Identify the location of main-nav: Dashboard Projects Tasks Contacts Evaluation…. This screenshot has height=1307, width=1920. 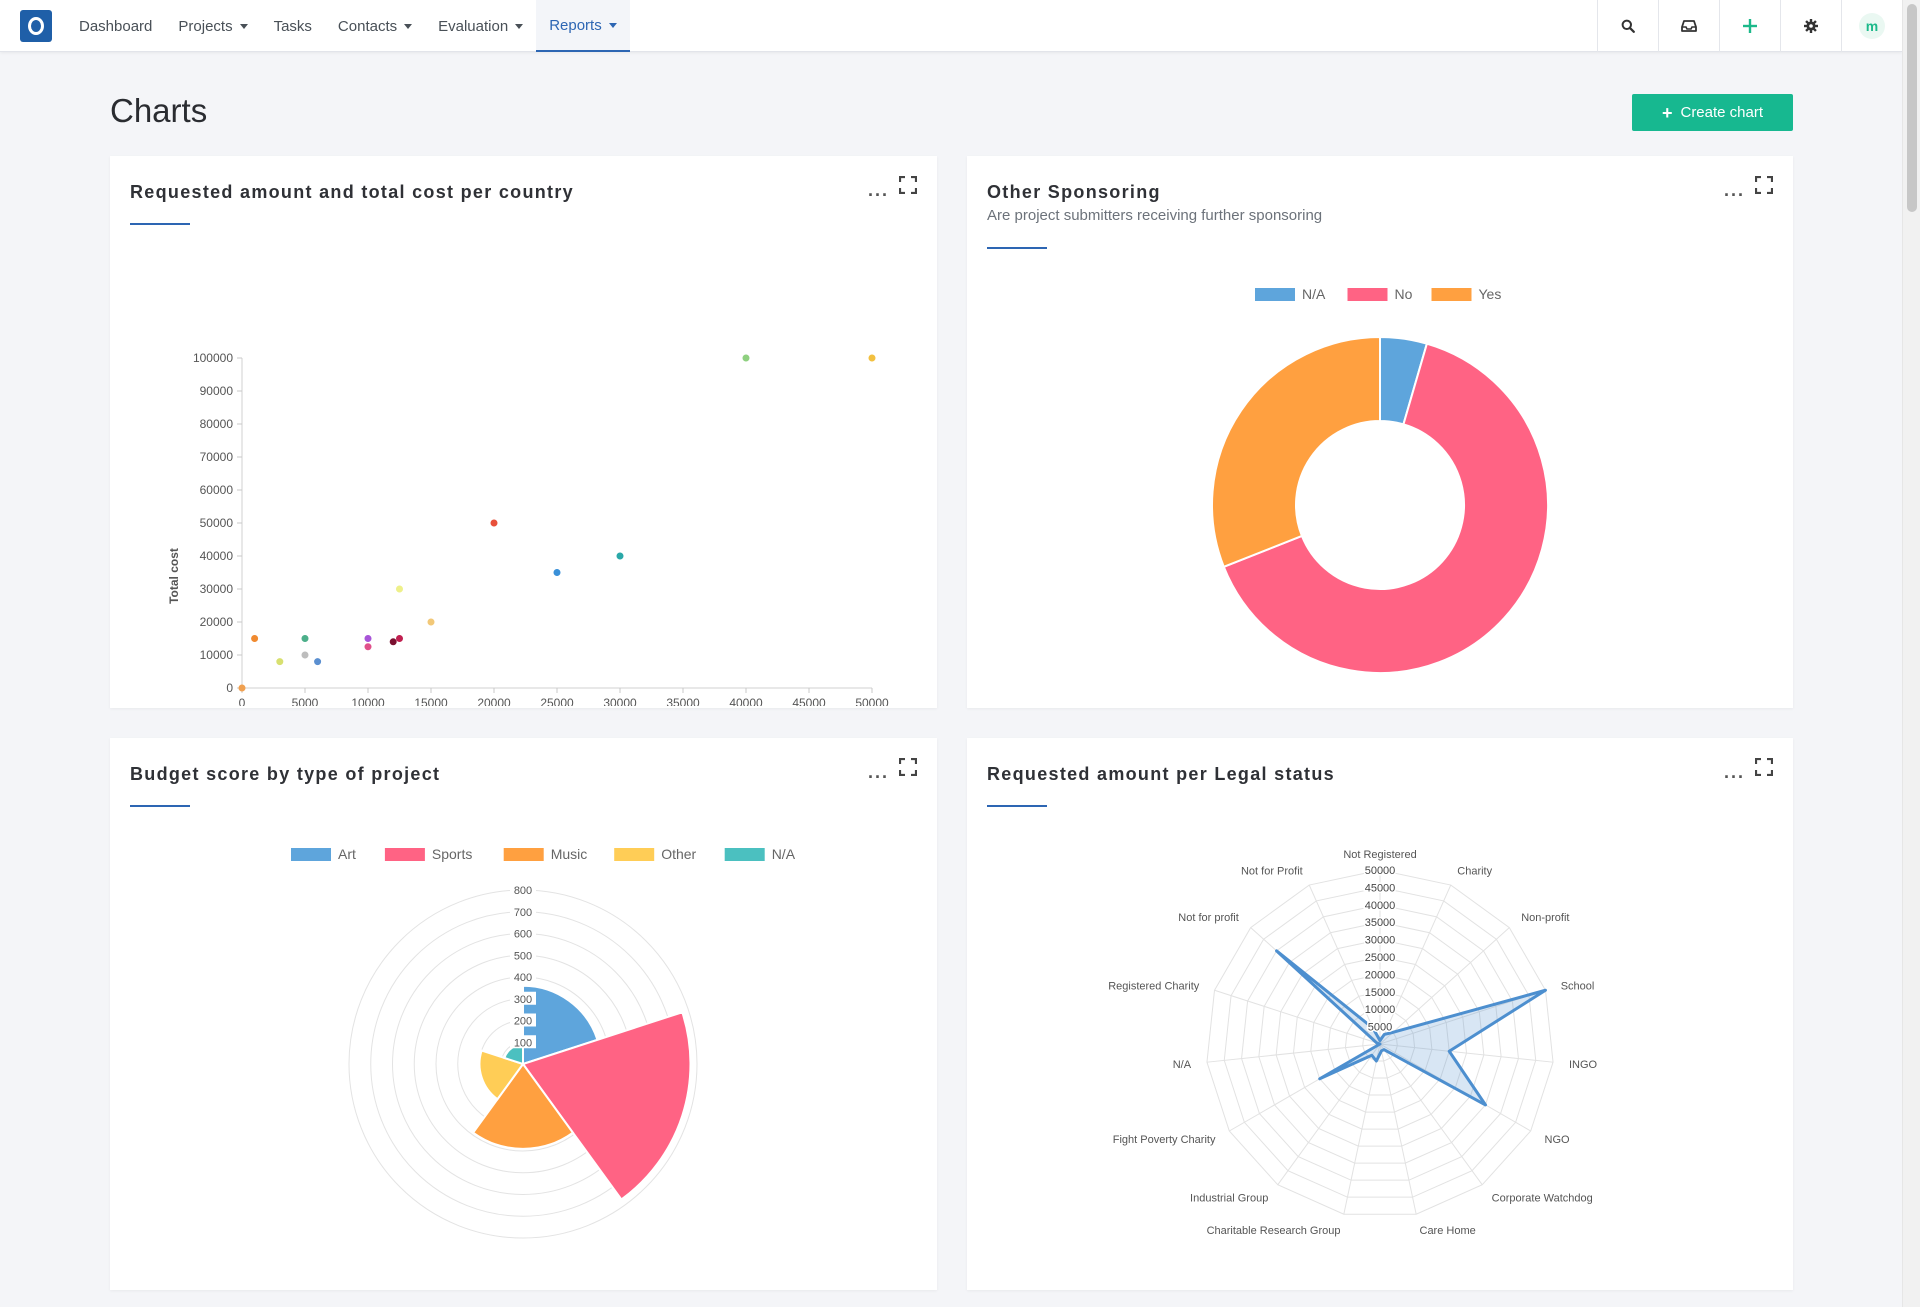
(348, 26).